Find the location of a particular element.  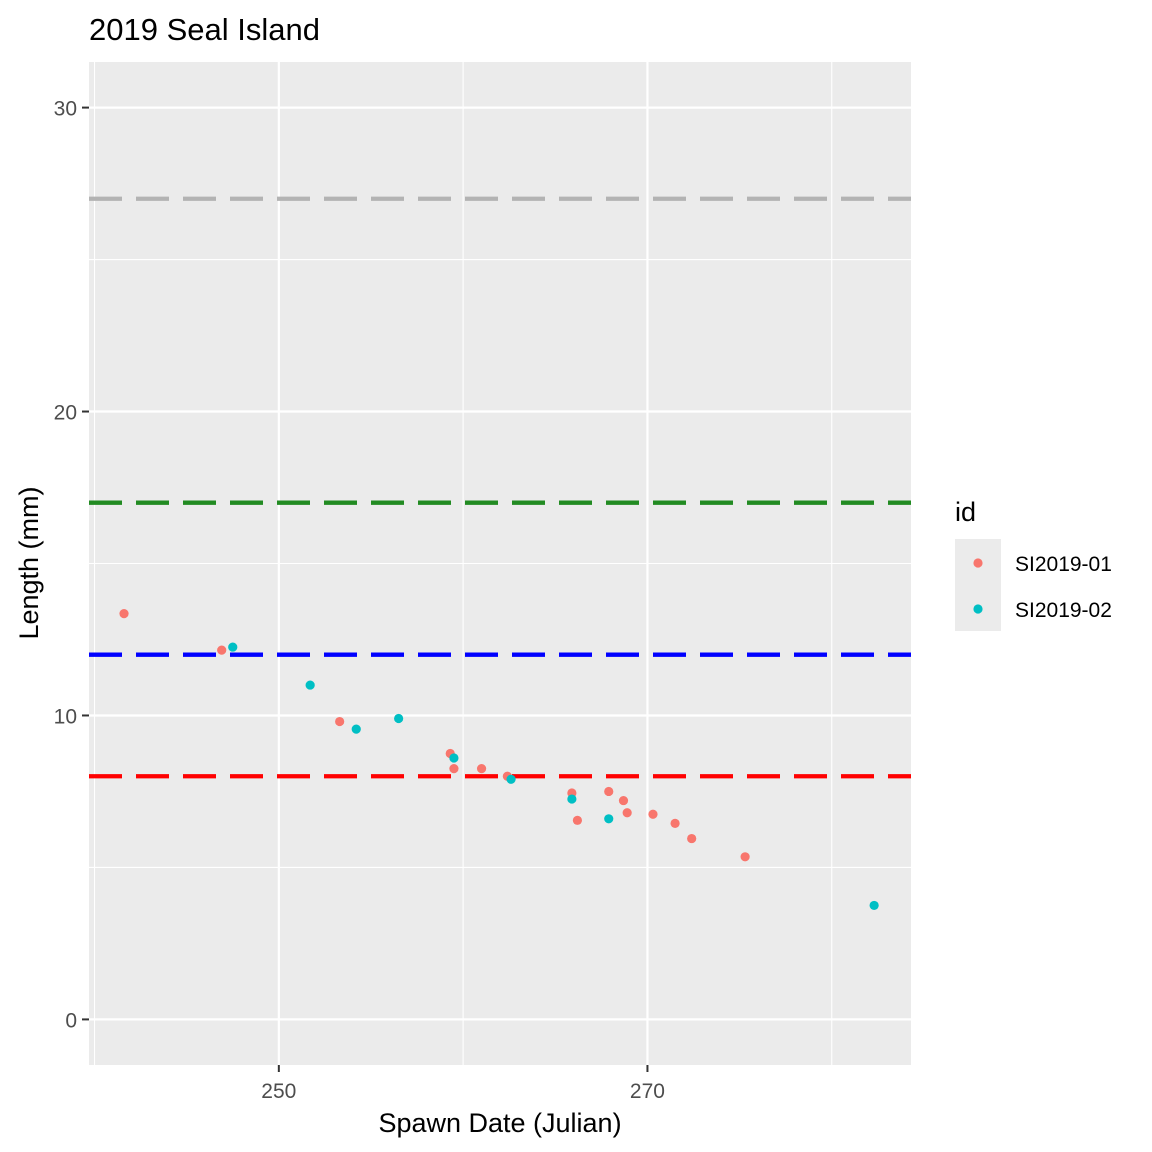

y-tick-label: 10 is located at coordinates (65, 716).